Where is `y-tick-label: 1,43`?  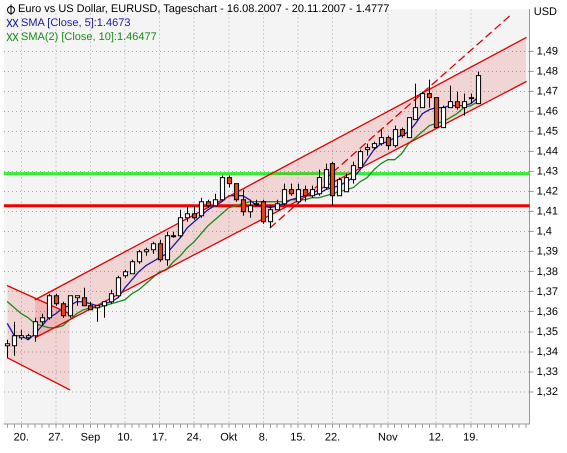 y-tick-label: 1,43 is located at coordinates (547, 172).